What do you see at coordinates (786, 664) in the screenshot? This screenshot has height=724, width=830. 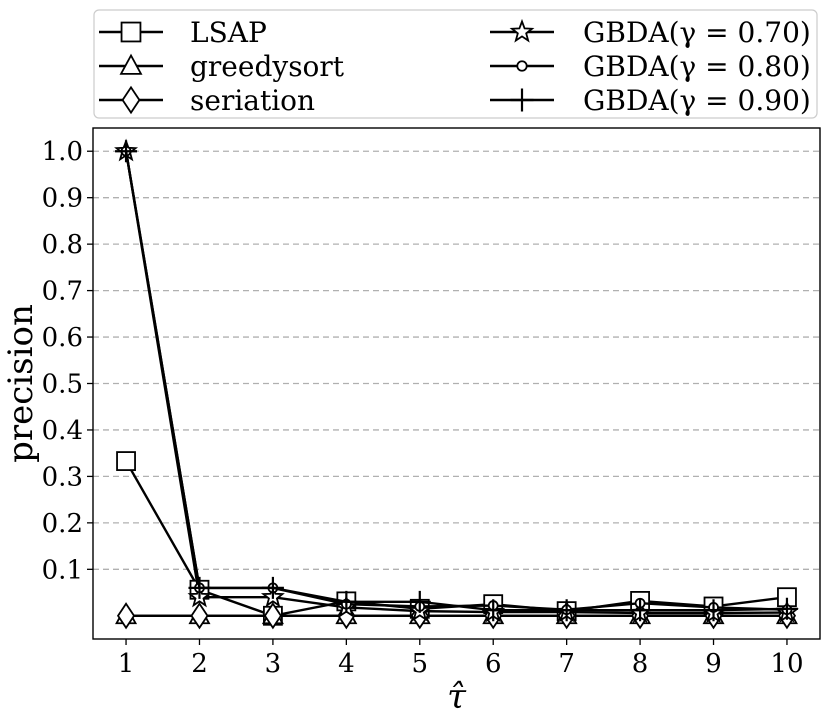 I see `x-tick-label: 10` at bounding box center [786, 664].